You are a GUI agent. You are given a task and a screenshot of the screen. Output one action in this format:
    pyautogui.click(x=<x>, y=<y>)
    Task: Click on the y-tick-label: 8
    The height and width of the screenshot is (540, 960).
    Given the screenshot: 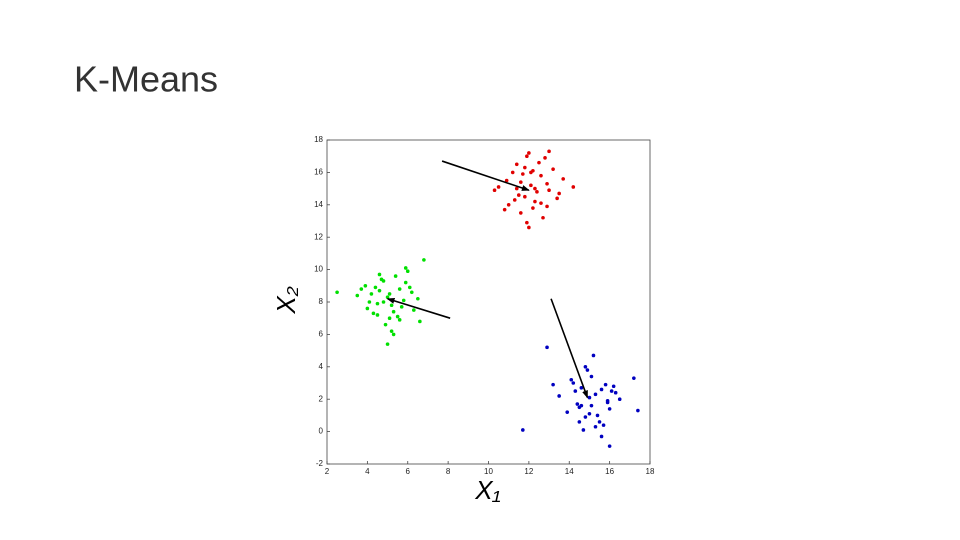 What is the action you would take?
    pyautogui.click(x=321, y=301)
    